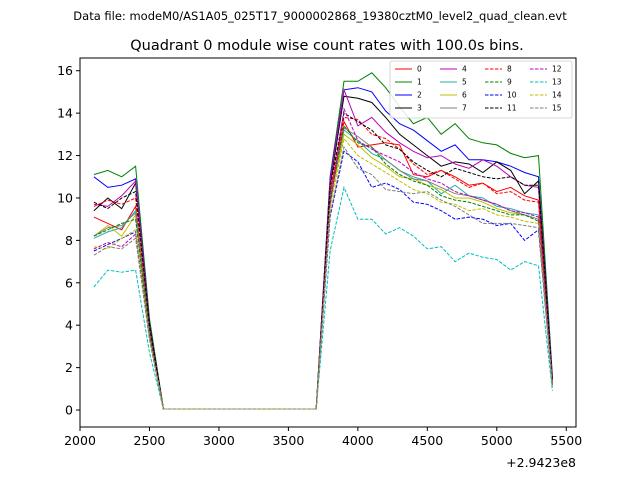  What do you see at coordinates (358, 440) in the screenshot?
I see `x-tick-label: 4000` at bounding box center [358, 440].